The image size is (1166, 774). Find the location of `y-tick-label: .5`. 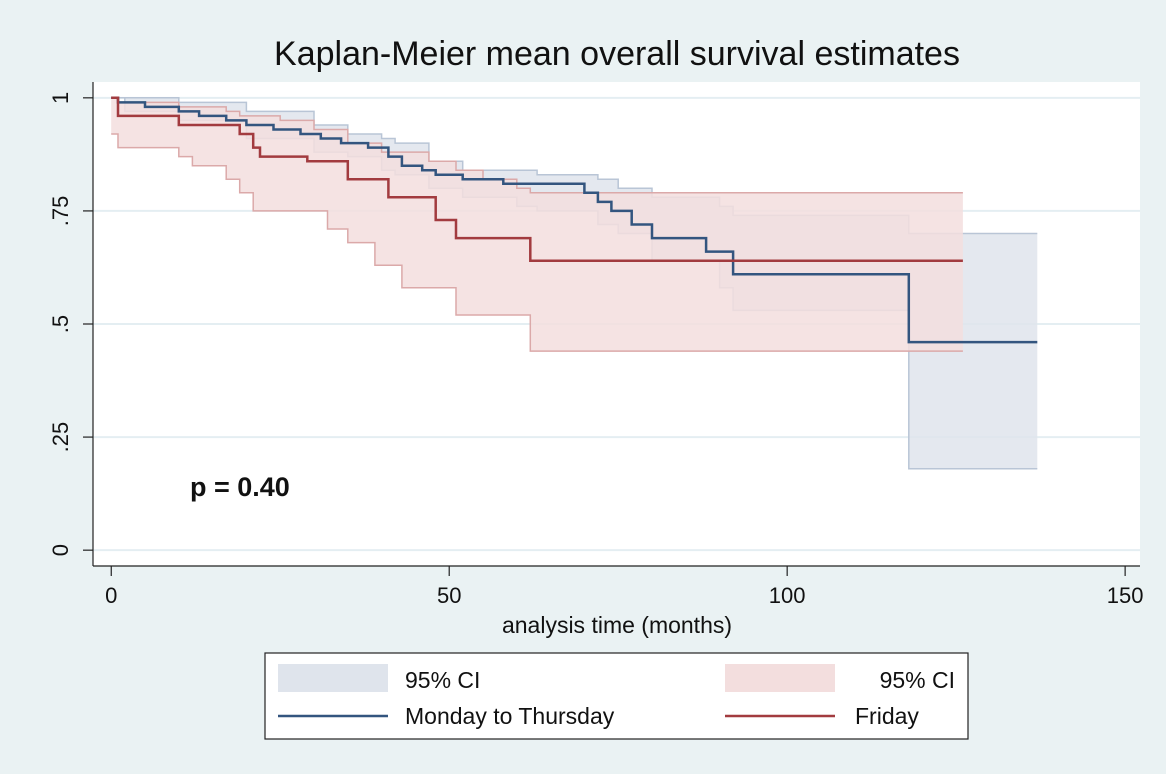

y-tick-label: .5 is located at coordinates (60, 324).